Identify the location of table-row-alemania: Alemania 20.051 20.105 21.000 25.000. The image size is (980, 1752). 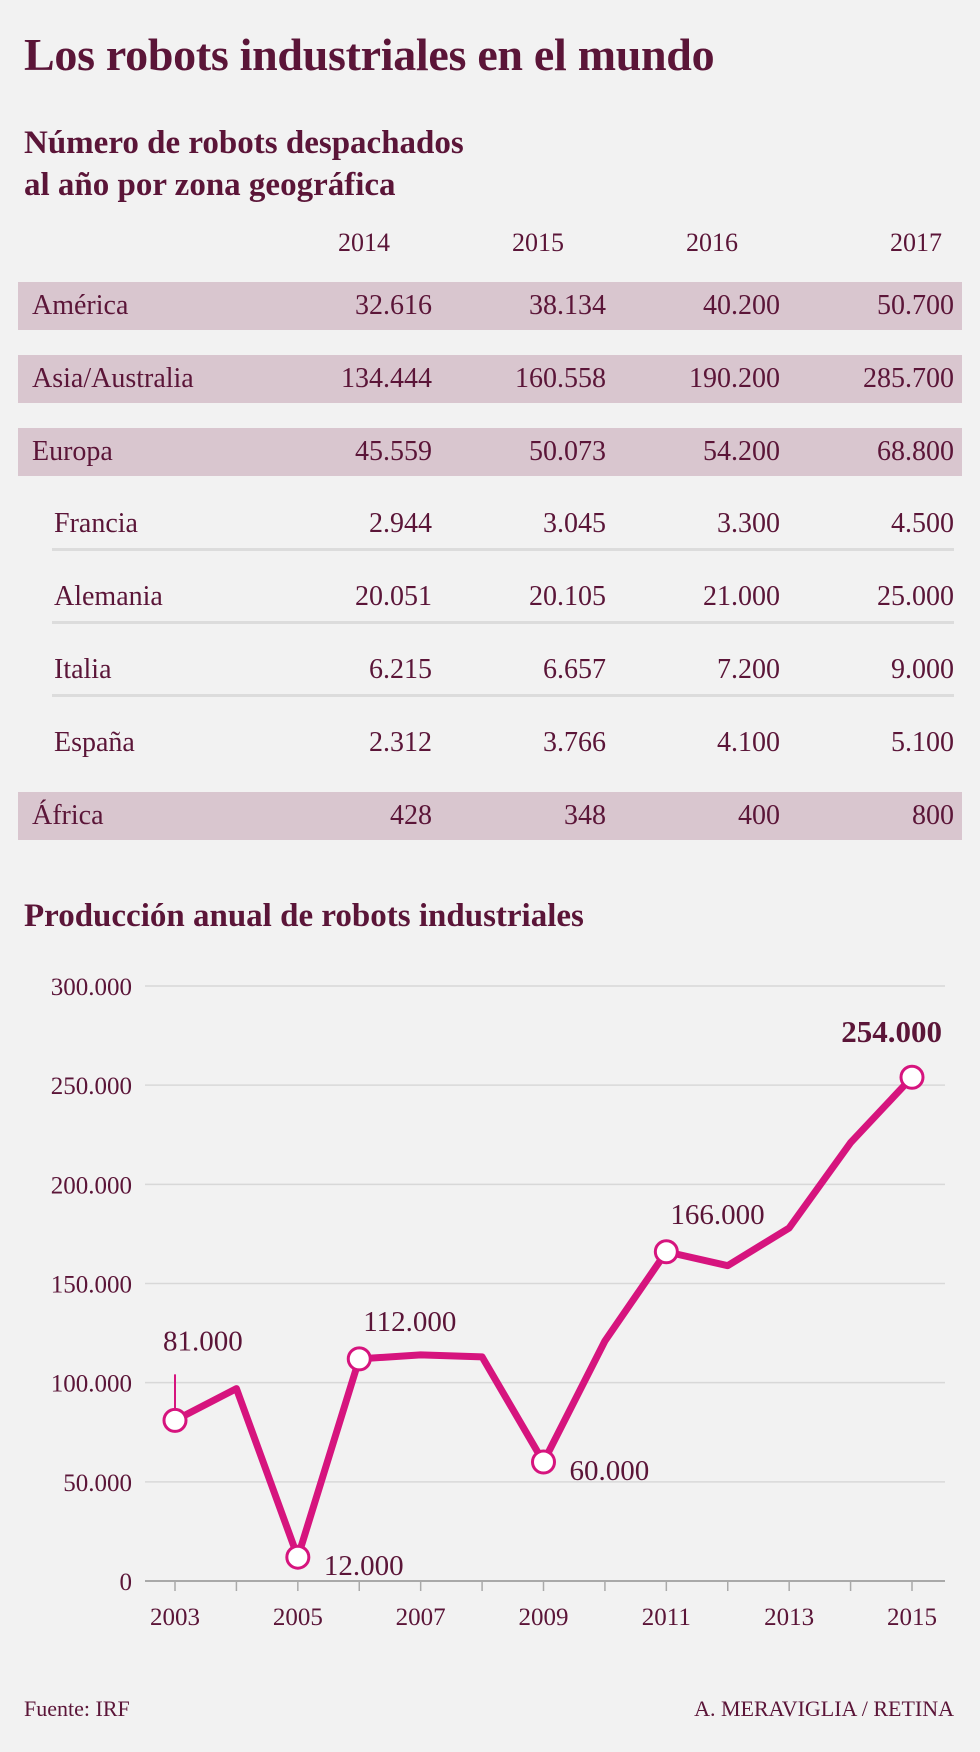
(503, 598).